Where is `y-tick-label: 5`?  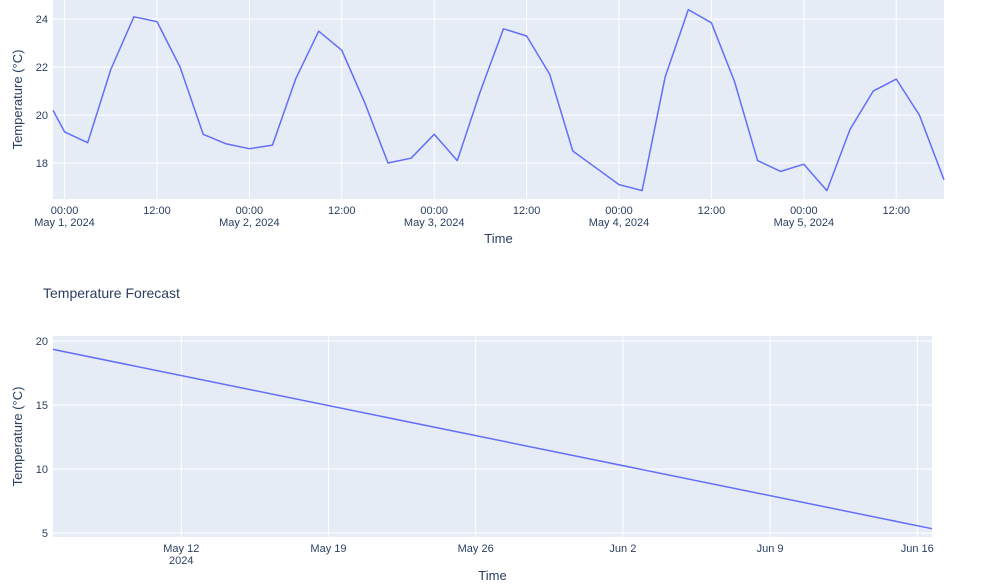
y-tick-label: 5 is located at coordinates (45, 534).